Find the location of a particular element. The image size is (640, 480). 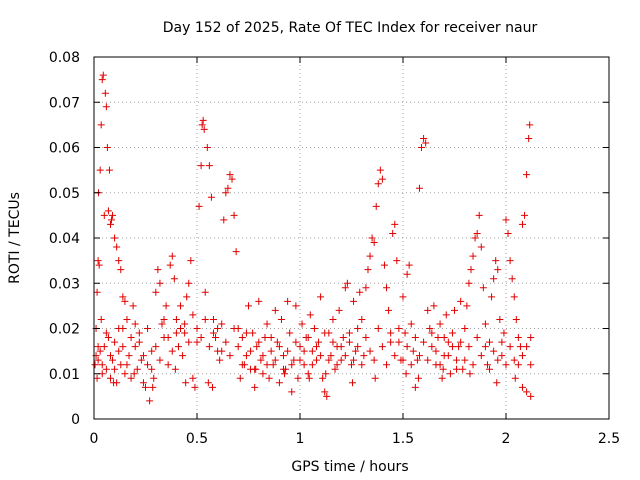

x-tick-label: 2 is located at coordinates (506, 439).